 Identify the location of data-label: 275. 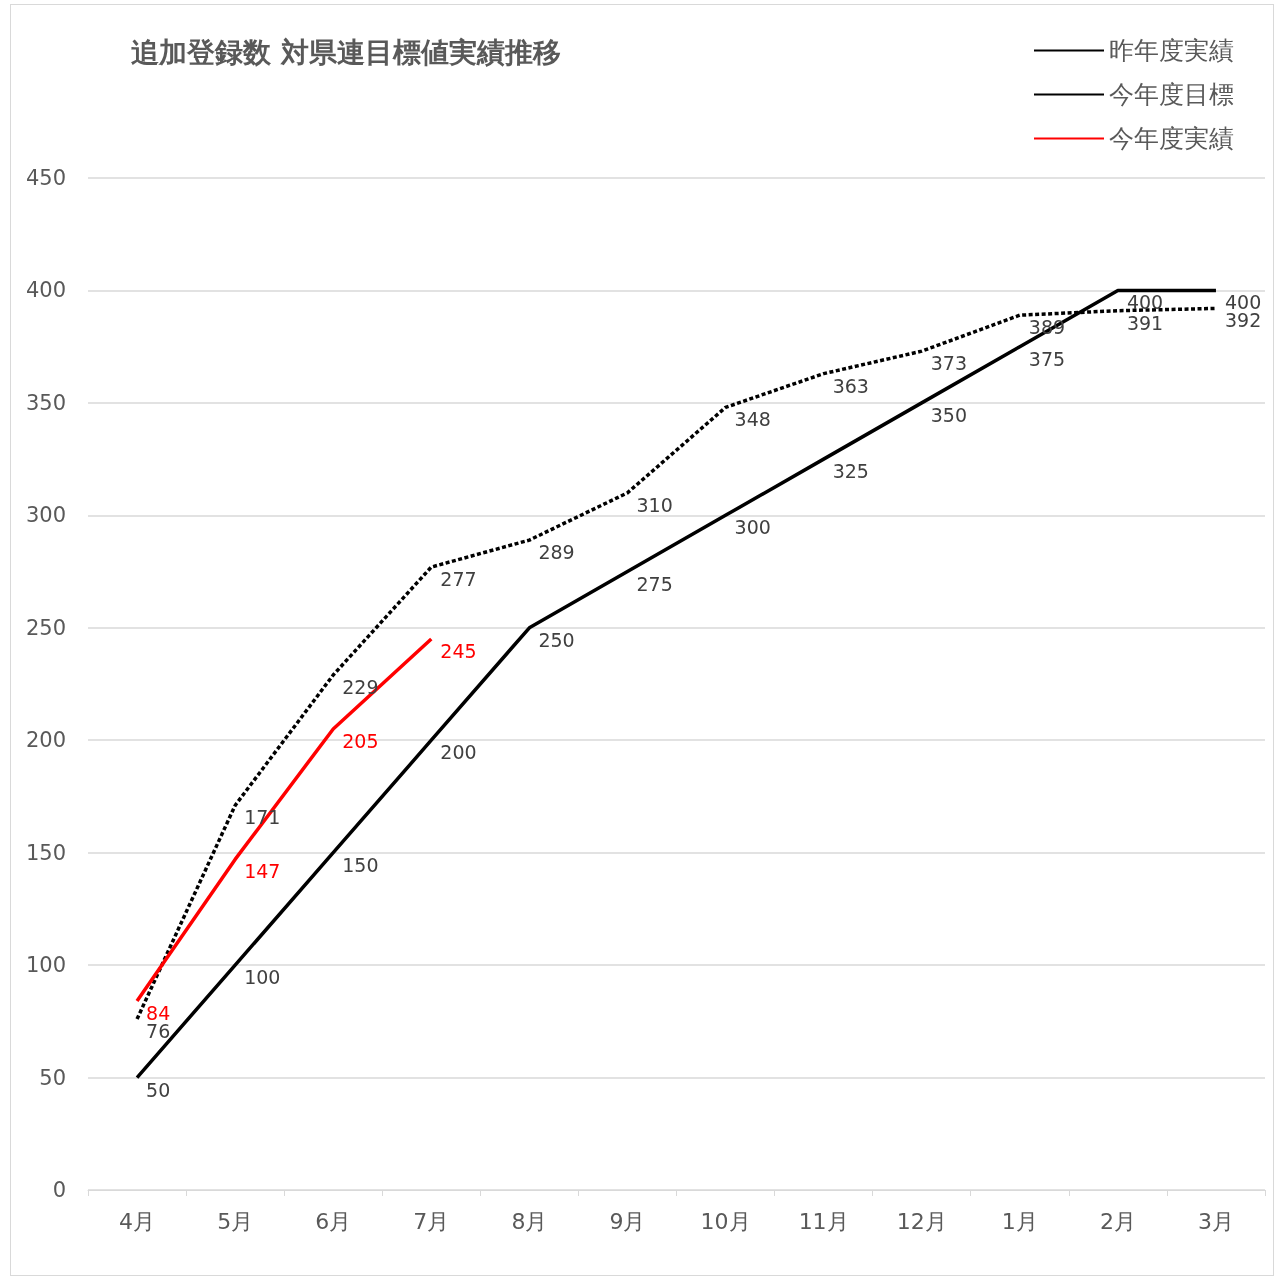
(654, 583).